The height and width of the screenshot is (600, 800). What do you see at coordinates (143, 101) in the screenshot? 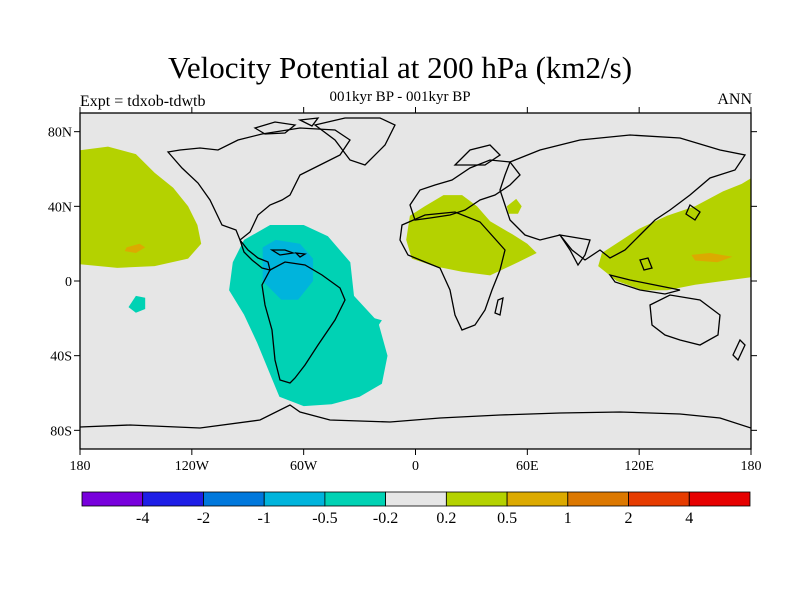
I see `experiment-label: Expt = tdxob-tdwtb` at bounding box center [143, 101].